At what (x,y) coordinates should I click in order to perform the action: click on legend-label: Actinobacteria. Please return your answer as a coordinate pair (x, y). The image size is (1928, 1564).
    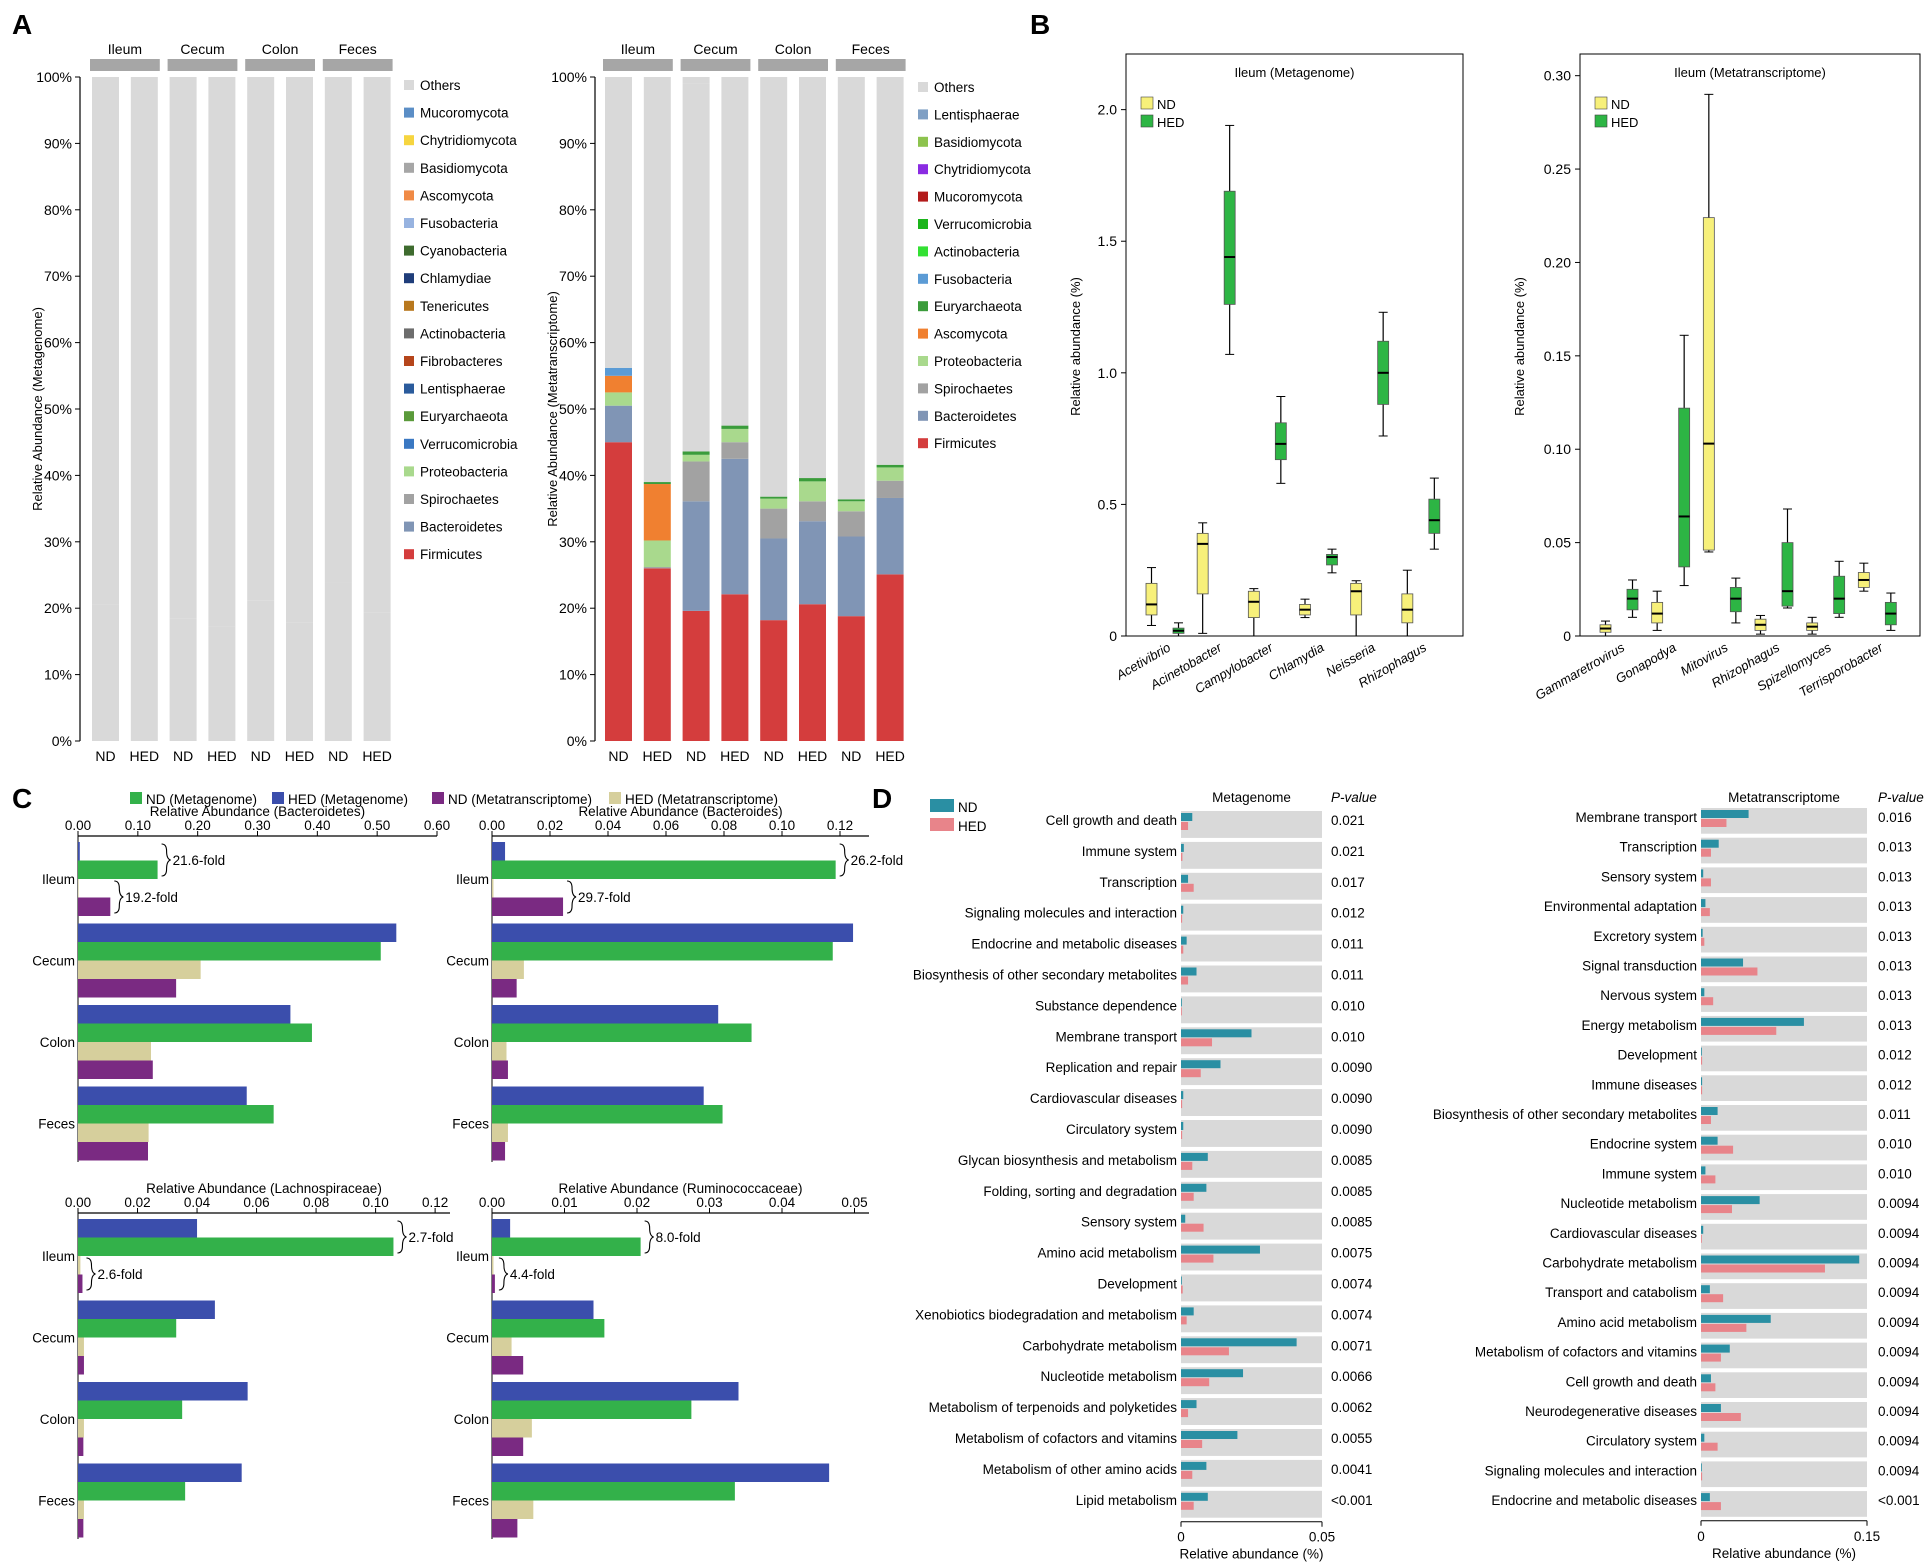
    Looking at the image, I should click on (463, 333).